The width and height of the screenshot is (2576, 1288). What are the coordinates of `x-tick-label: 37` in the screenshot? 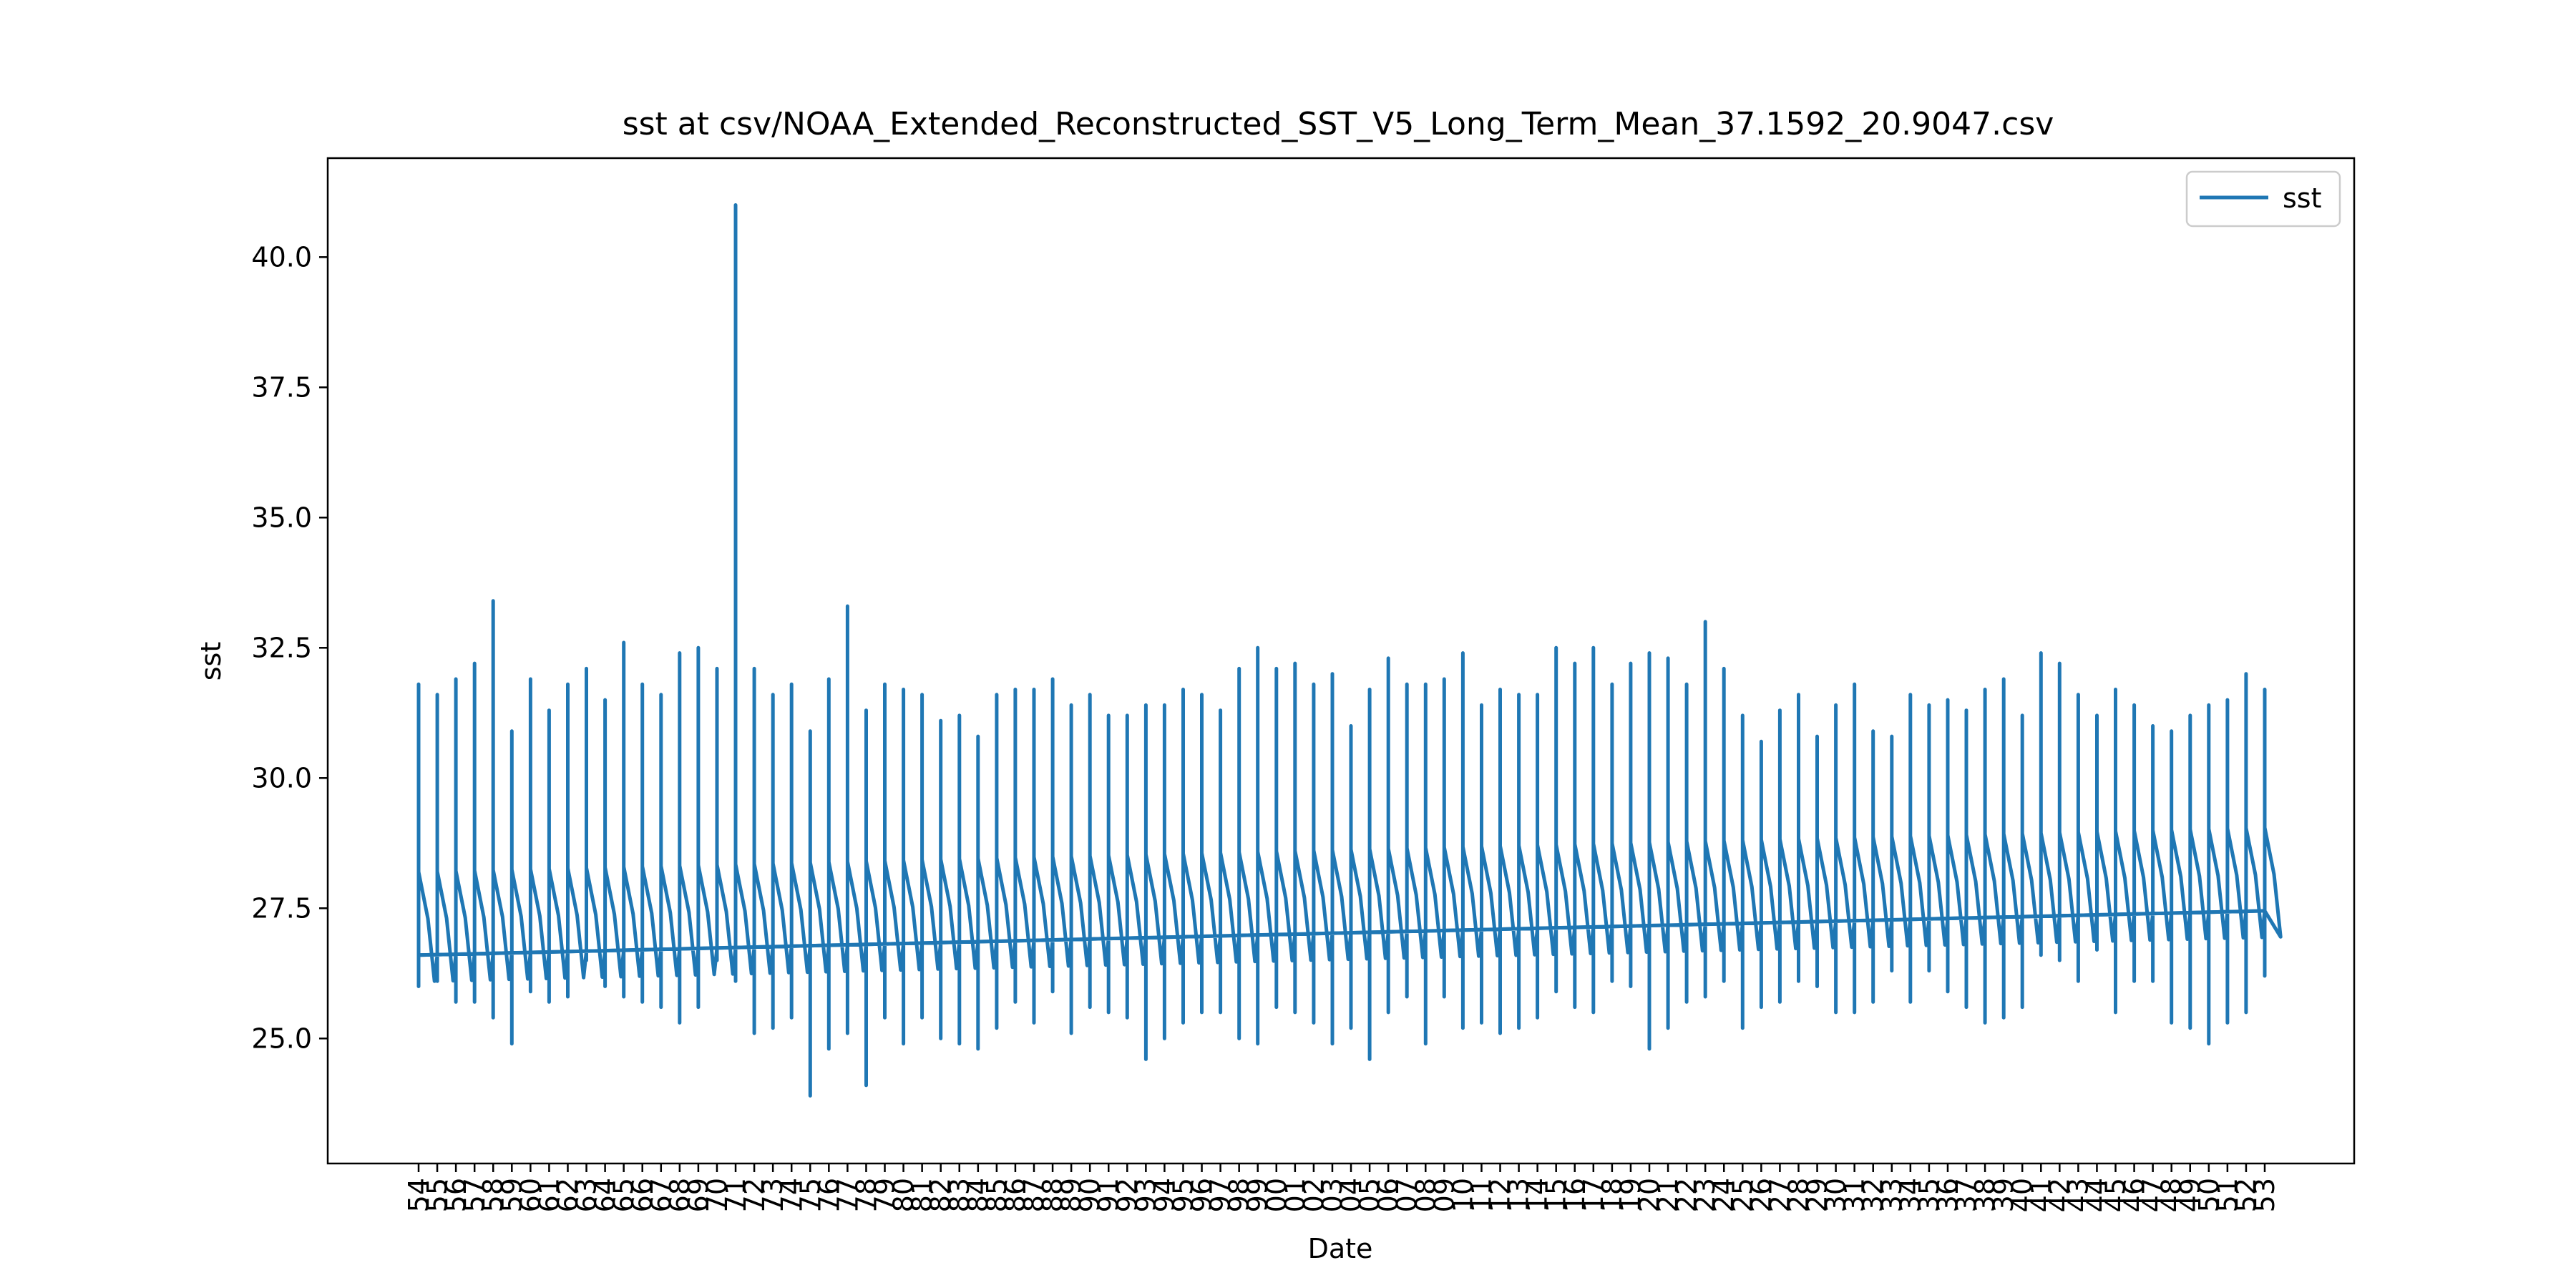 It's located at (1966, 1195).